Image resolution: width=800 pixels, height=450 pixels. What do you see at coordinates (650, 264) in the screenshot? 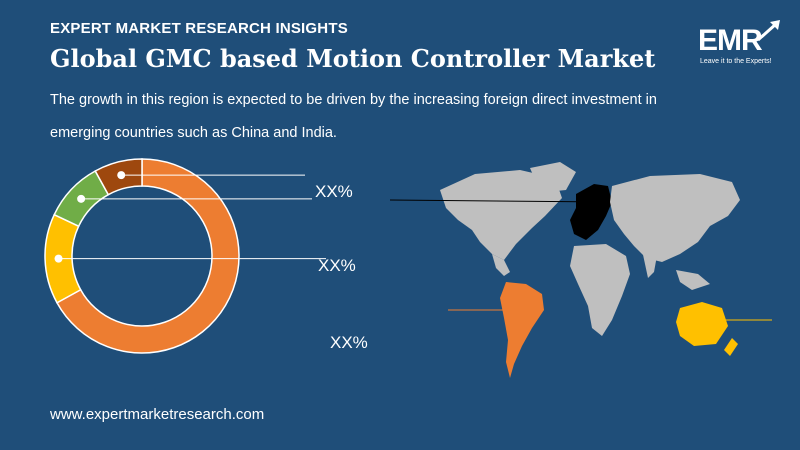
I see `india-shape` at bounding box center [650, 264].